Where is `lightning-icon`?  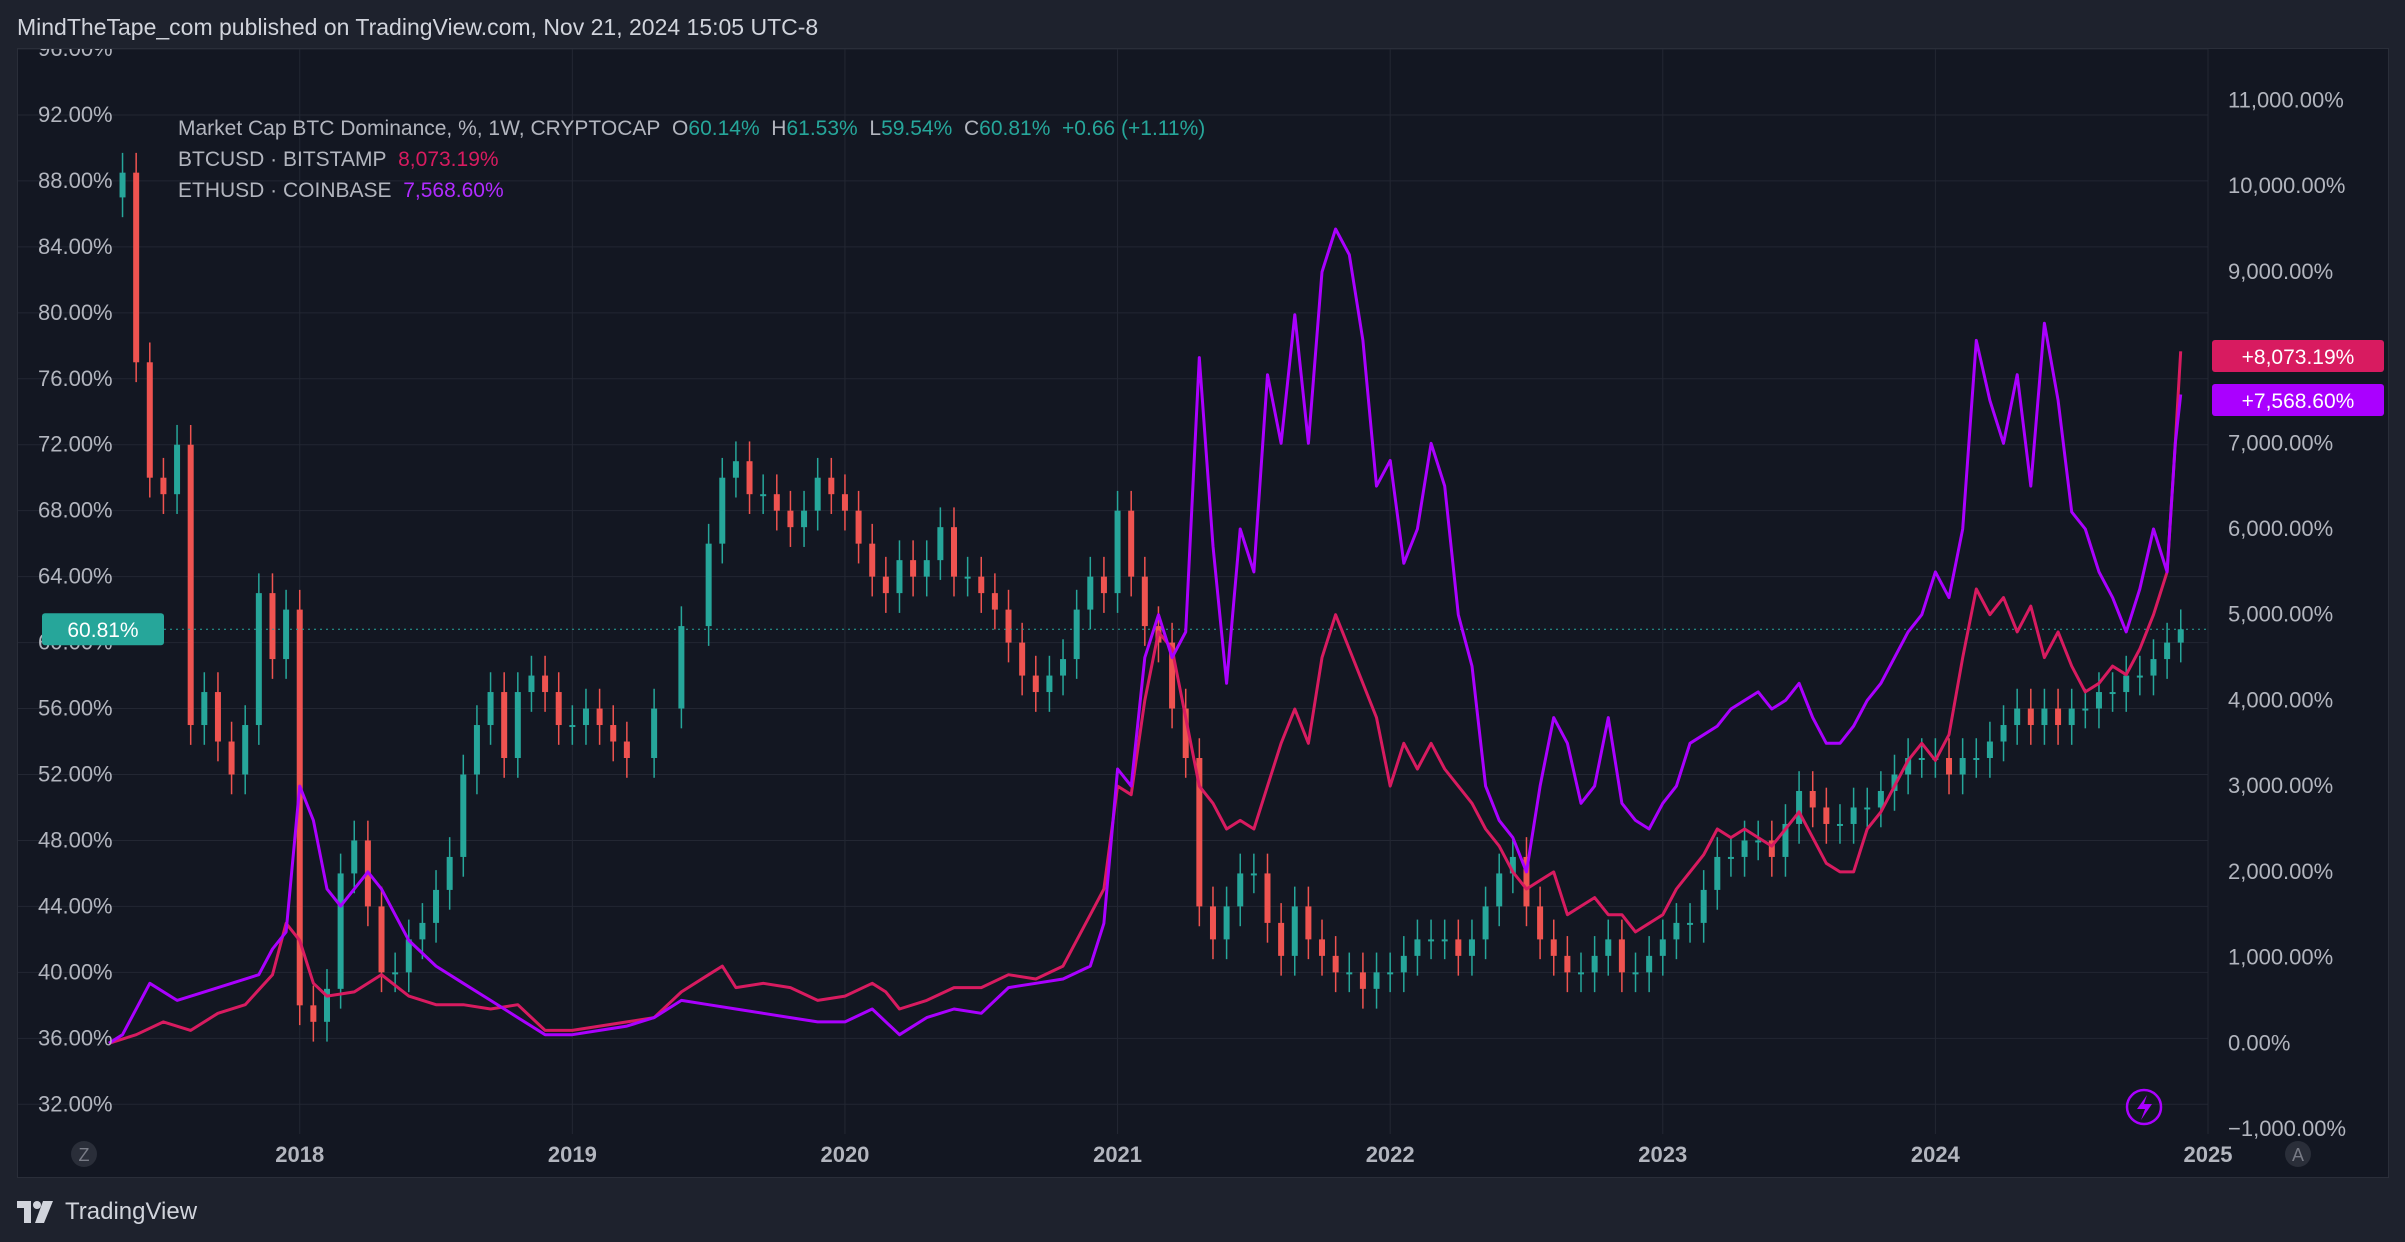 lightning-icon is located at coordinates (2144, 1107).